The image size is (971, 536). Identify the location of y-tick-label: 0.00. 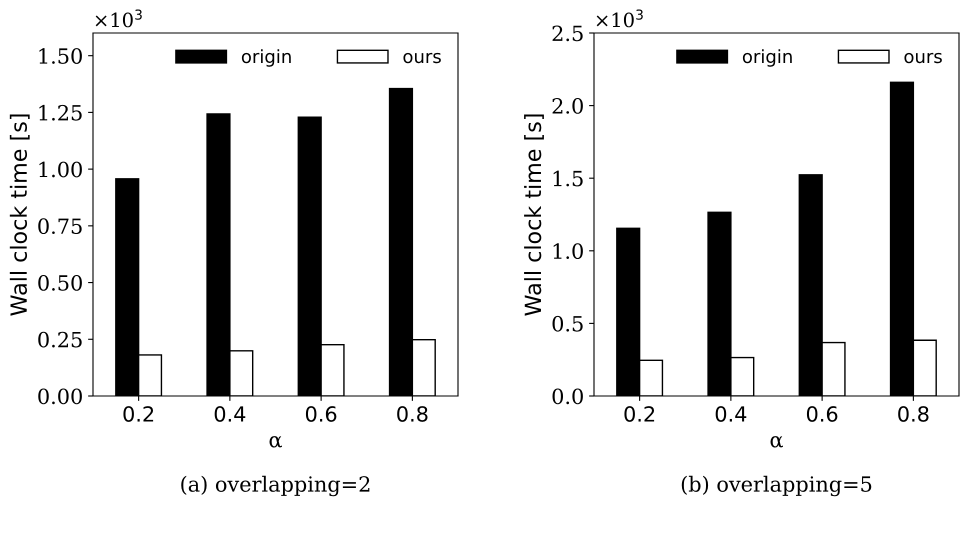
(60, 396).